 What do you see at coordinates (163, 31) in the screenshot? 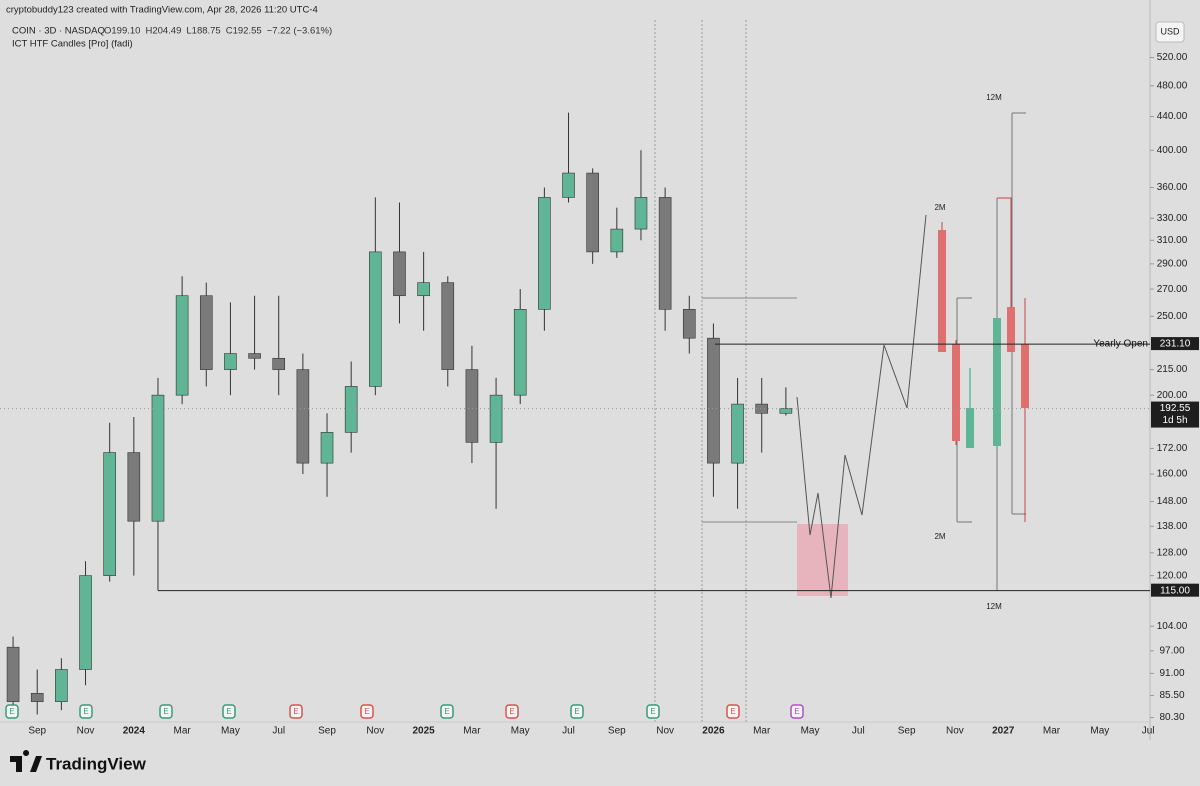
I see `ohlc-value: H204.49` at bounding box center [163, 31].